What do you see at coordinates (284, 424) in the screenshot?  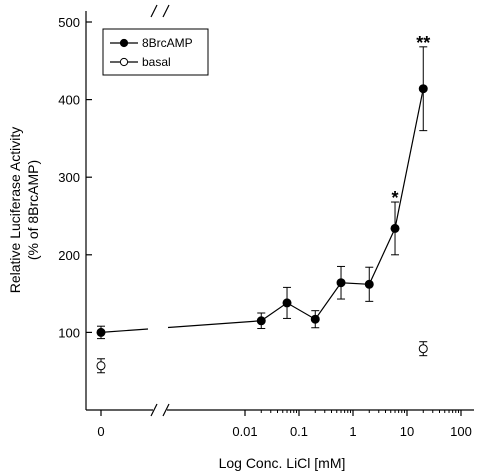 I see `x-axis-ticks: 0 0.01 0.1 1 10 100` at bounding box center [284, 424].